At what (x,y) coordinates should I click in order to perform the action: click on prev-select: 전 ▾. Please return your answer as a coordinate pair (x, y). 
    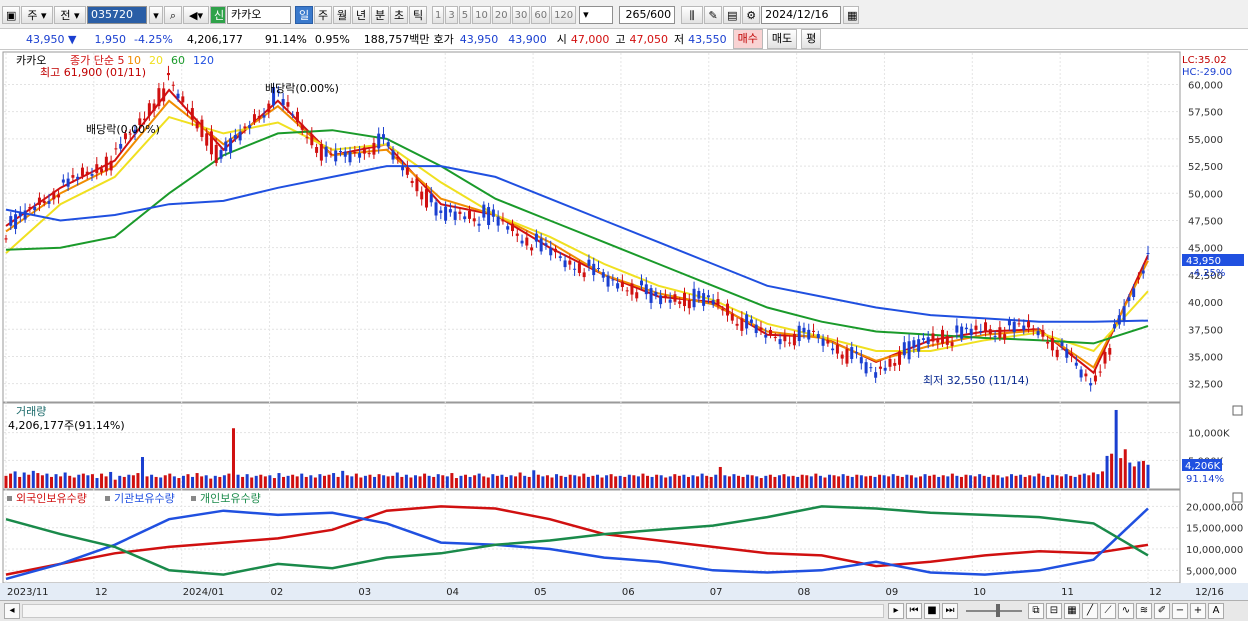
    Looking at the image, I should click on (70, 15).